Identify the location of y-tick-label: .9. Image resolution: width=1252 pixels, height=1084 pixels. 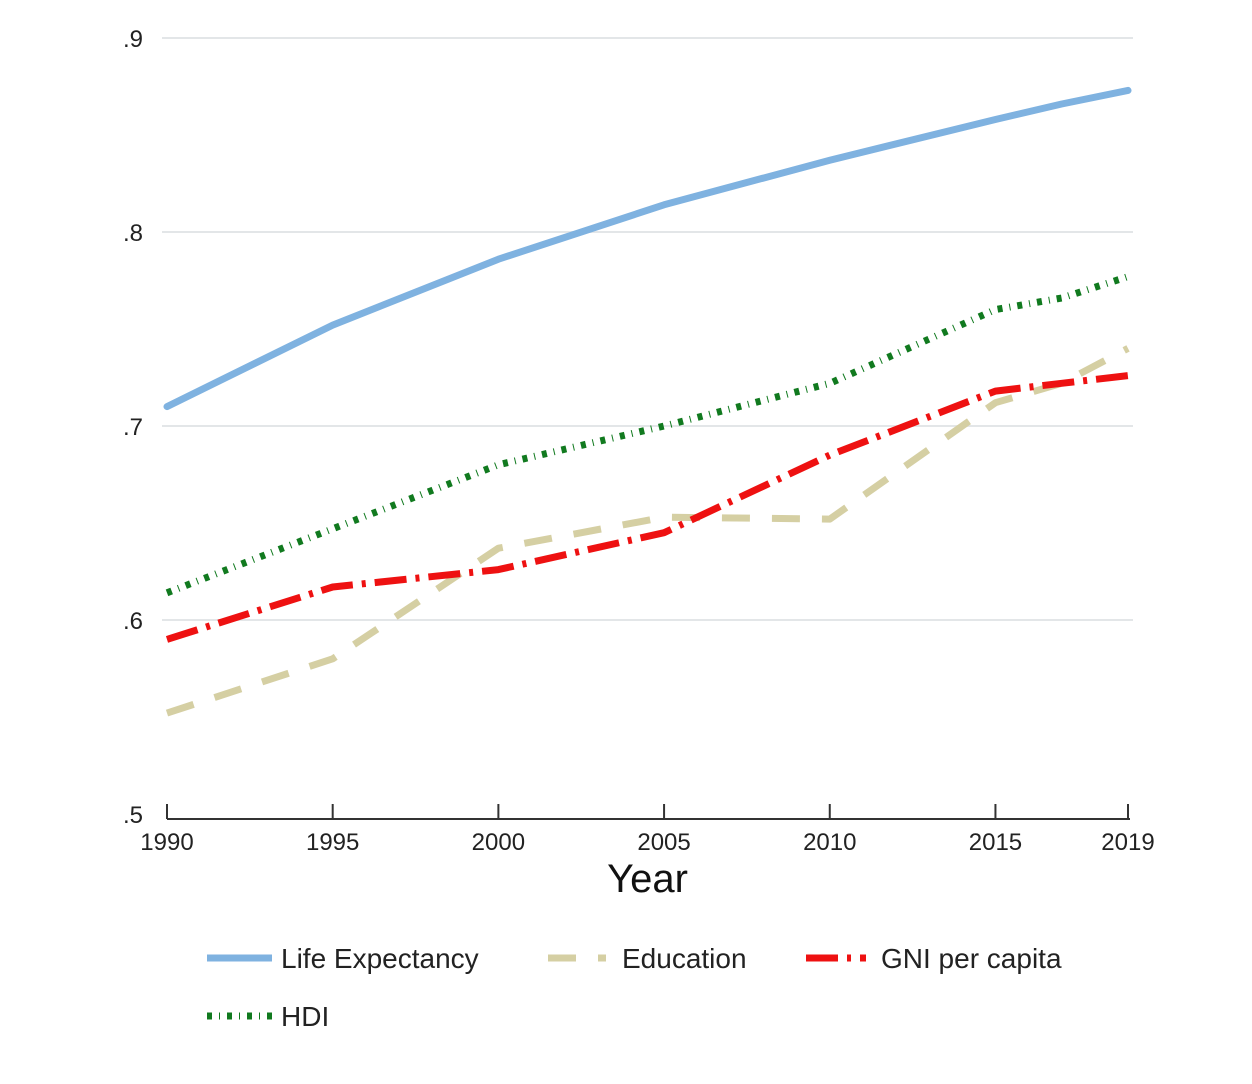
(133, 39).